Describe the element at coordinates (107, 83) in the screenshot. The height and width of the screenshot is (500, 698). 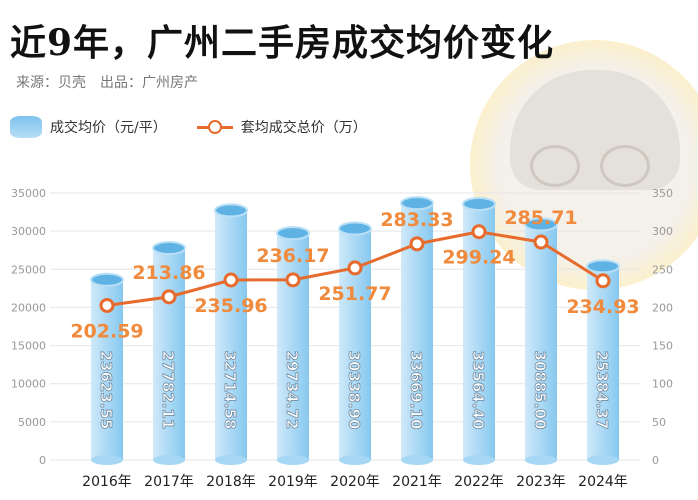
I see `source-text: 来源：贝壳 出品：广州房产` at that location.